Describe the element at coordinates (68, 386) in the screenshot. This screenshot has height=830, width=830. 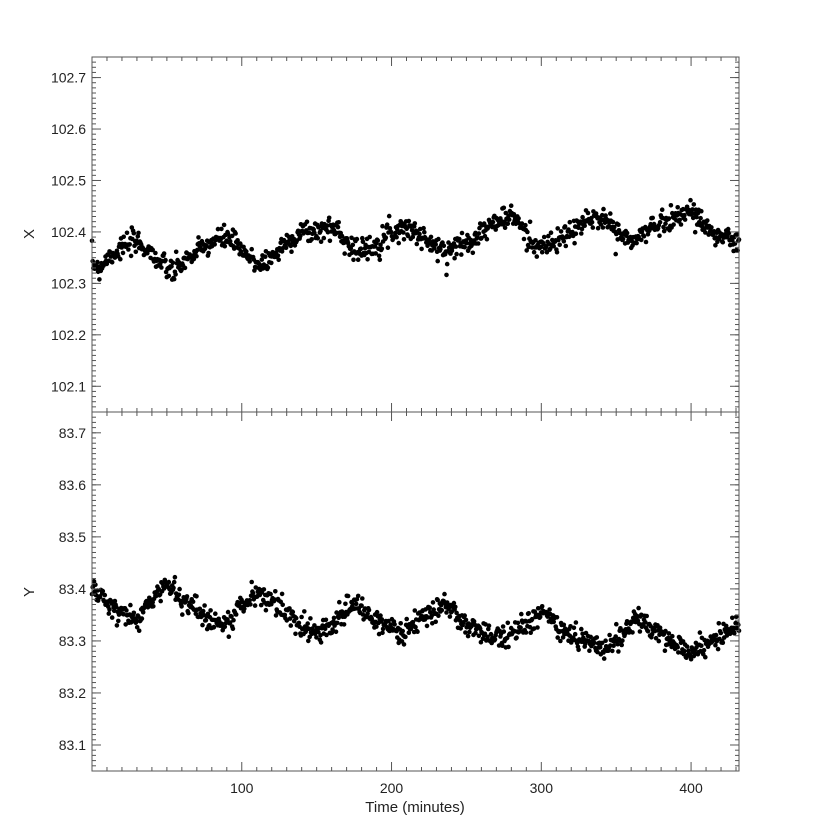
I see `y-tick-label: 102.1` at that location.